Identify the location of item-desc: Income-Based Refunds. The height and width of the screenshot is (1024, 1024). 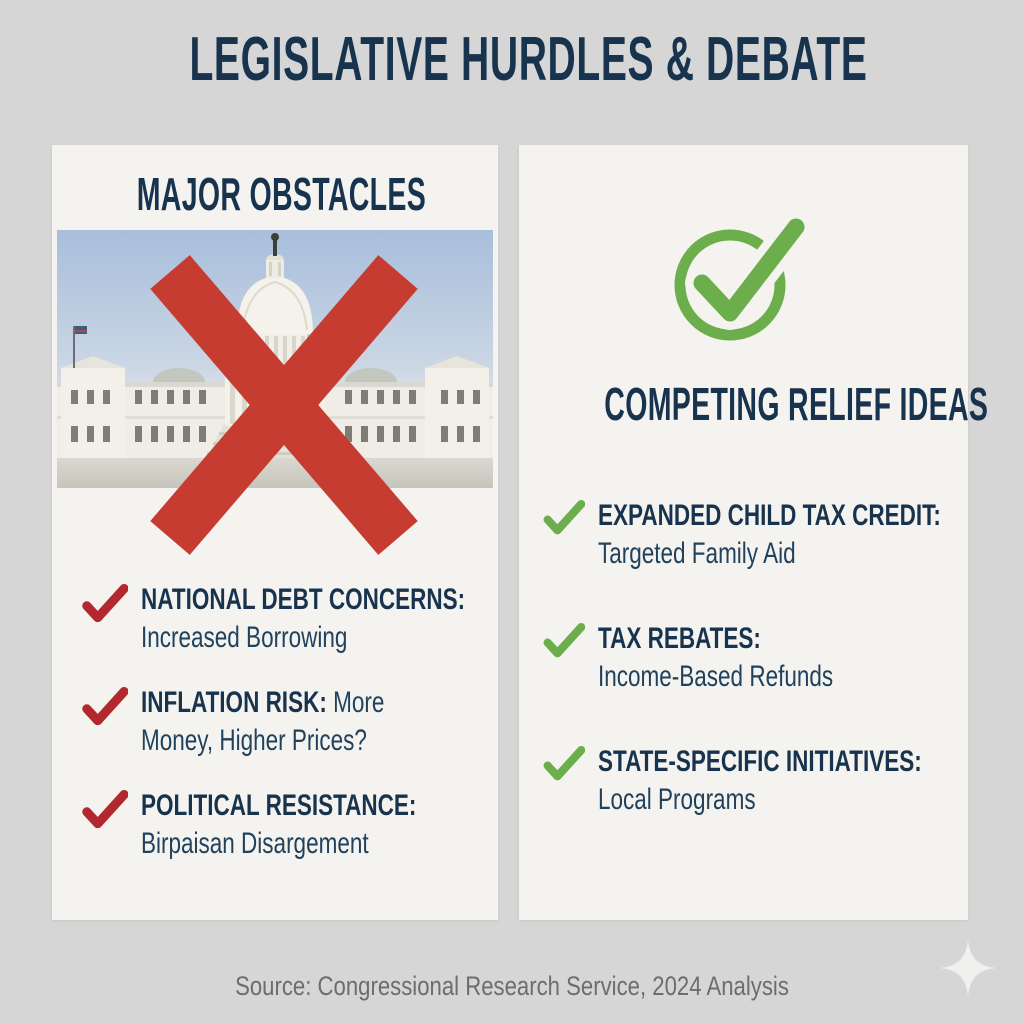
(716, 676).